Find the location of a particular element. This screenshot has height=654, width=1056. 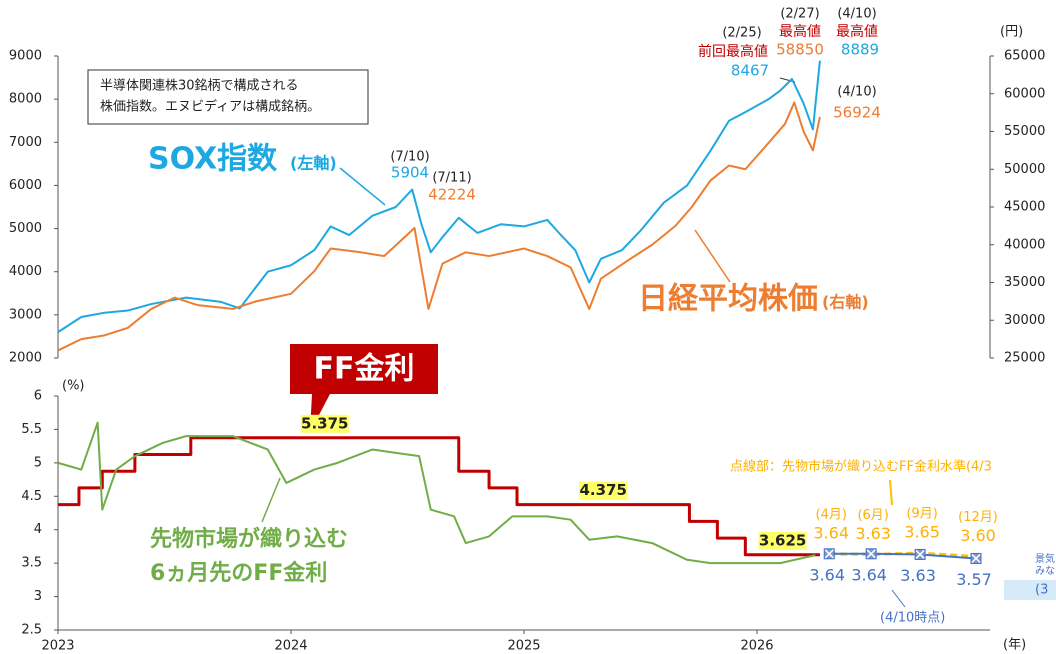

y-tick-label: 3000 is located at coordinates (25, 314).